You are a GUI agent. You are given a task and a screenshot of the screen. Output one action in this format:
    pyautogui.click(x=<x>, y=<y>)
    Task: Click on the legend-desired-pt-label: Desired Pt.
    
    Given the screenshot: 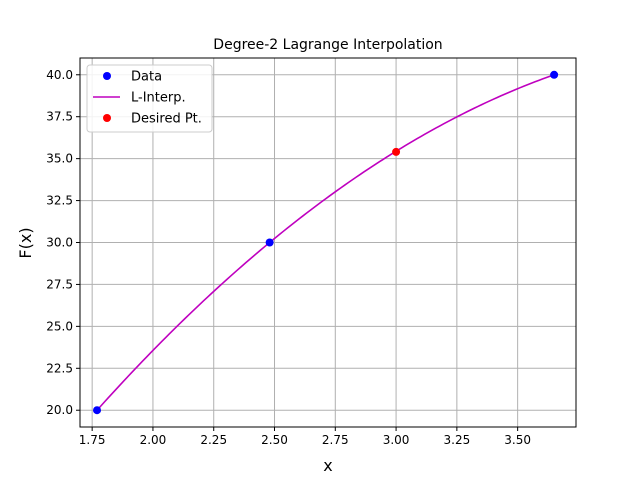 What is the action you would take?
    pyautogui.click(x=166, y=119)
    